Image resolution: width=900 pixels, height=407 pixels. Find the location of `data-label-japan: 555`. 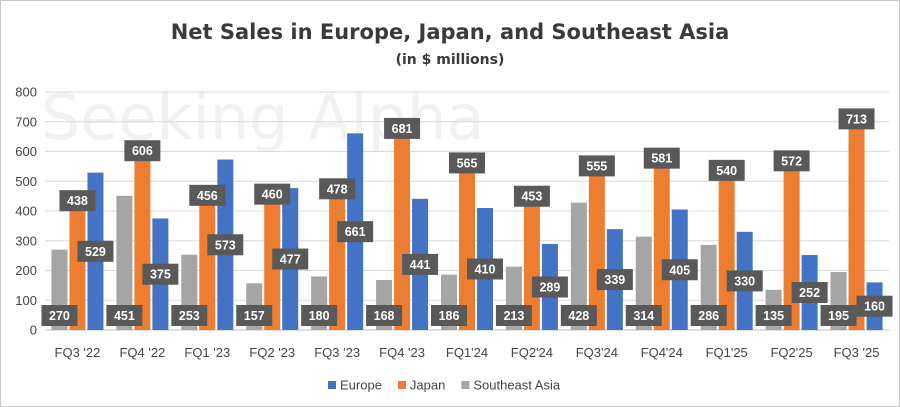

data-label-japan: 555 is located at coordinates (596, 166).